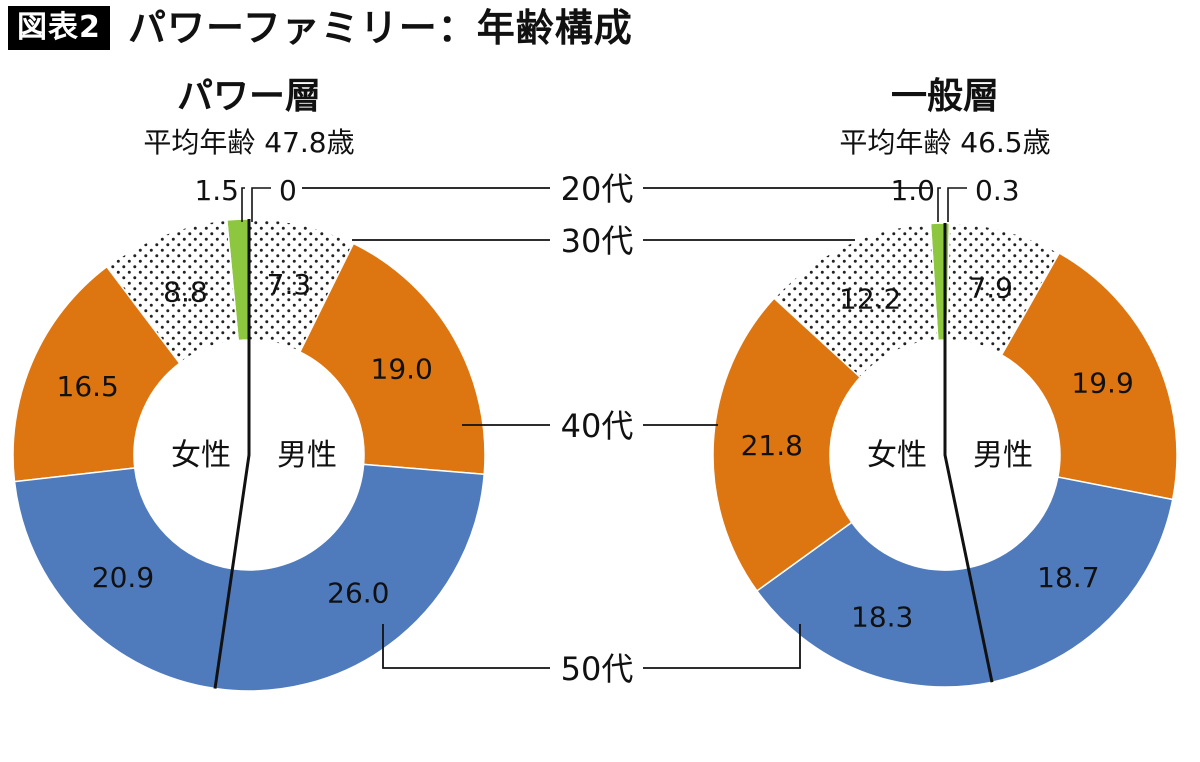  I want to click on header: 図表2 パワーファミリー：年齢構成, so click(600, 29).